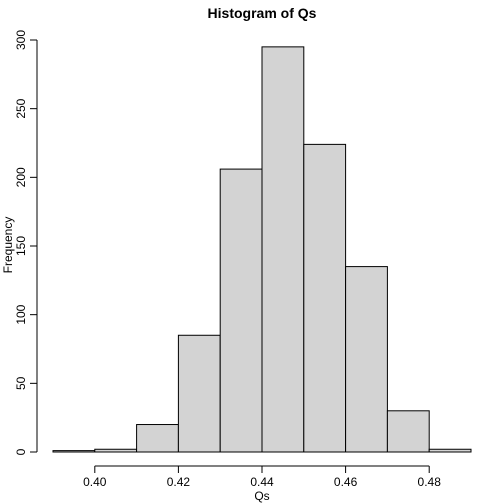 Image resolution: width=504 pixels, height=504 pixels. Describe the element at coordinates (179, 482) in the screenshot. I see `x-tick-label-1: 0.42` at that location.